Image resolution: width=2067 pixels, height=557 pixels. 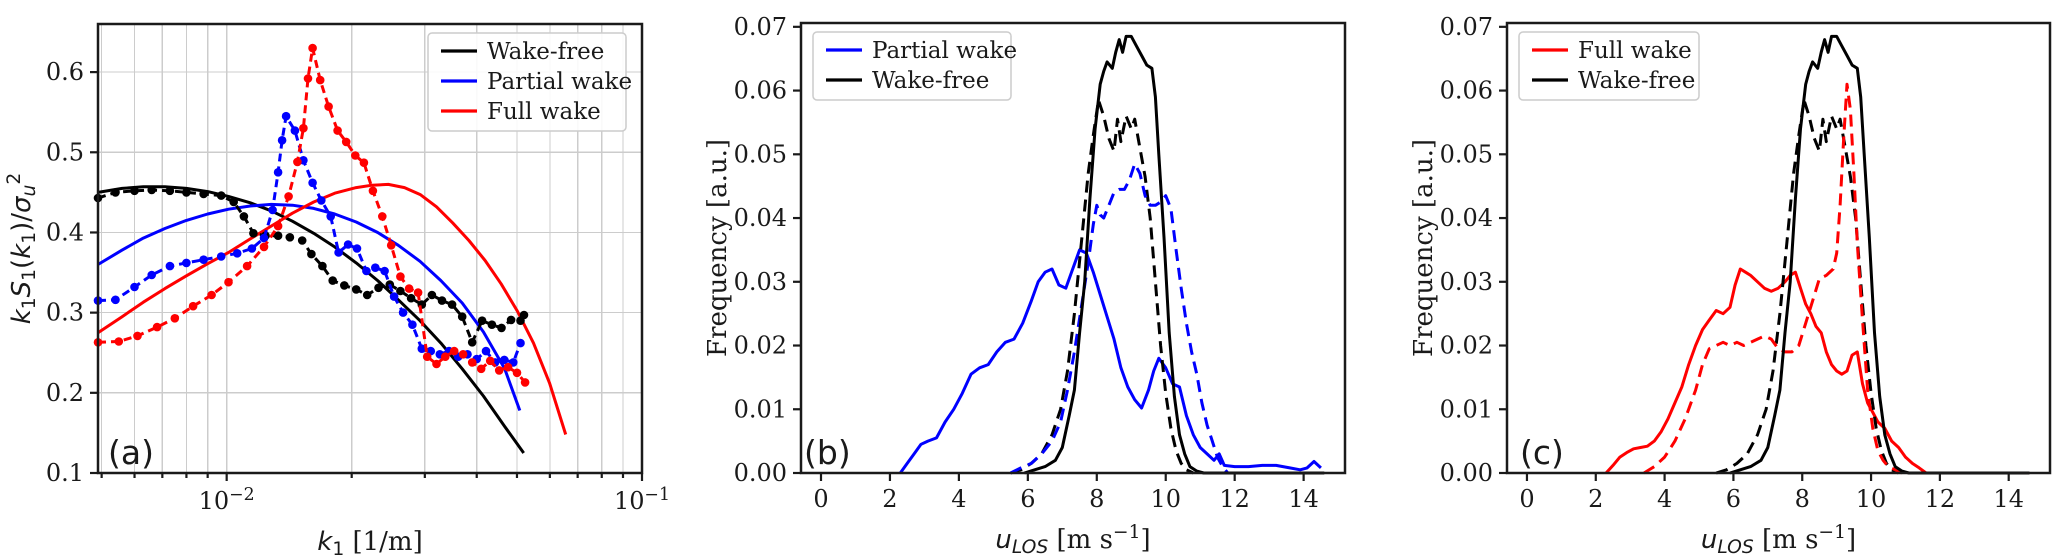 What do you see at coordinates (1424, 248) in the screenshot?
I see `y-axis-label: Frequency [a.u.]` at bounding box center [1424, 248].